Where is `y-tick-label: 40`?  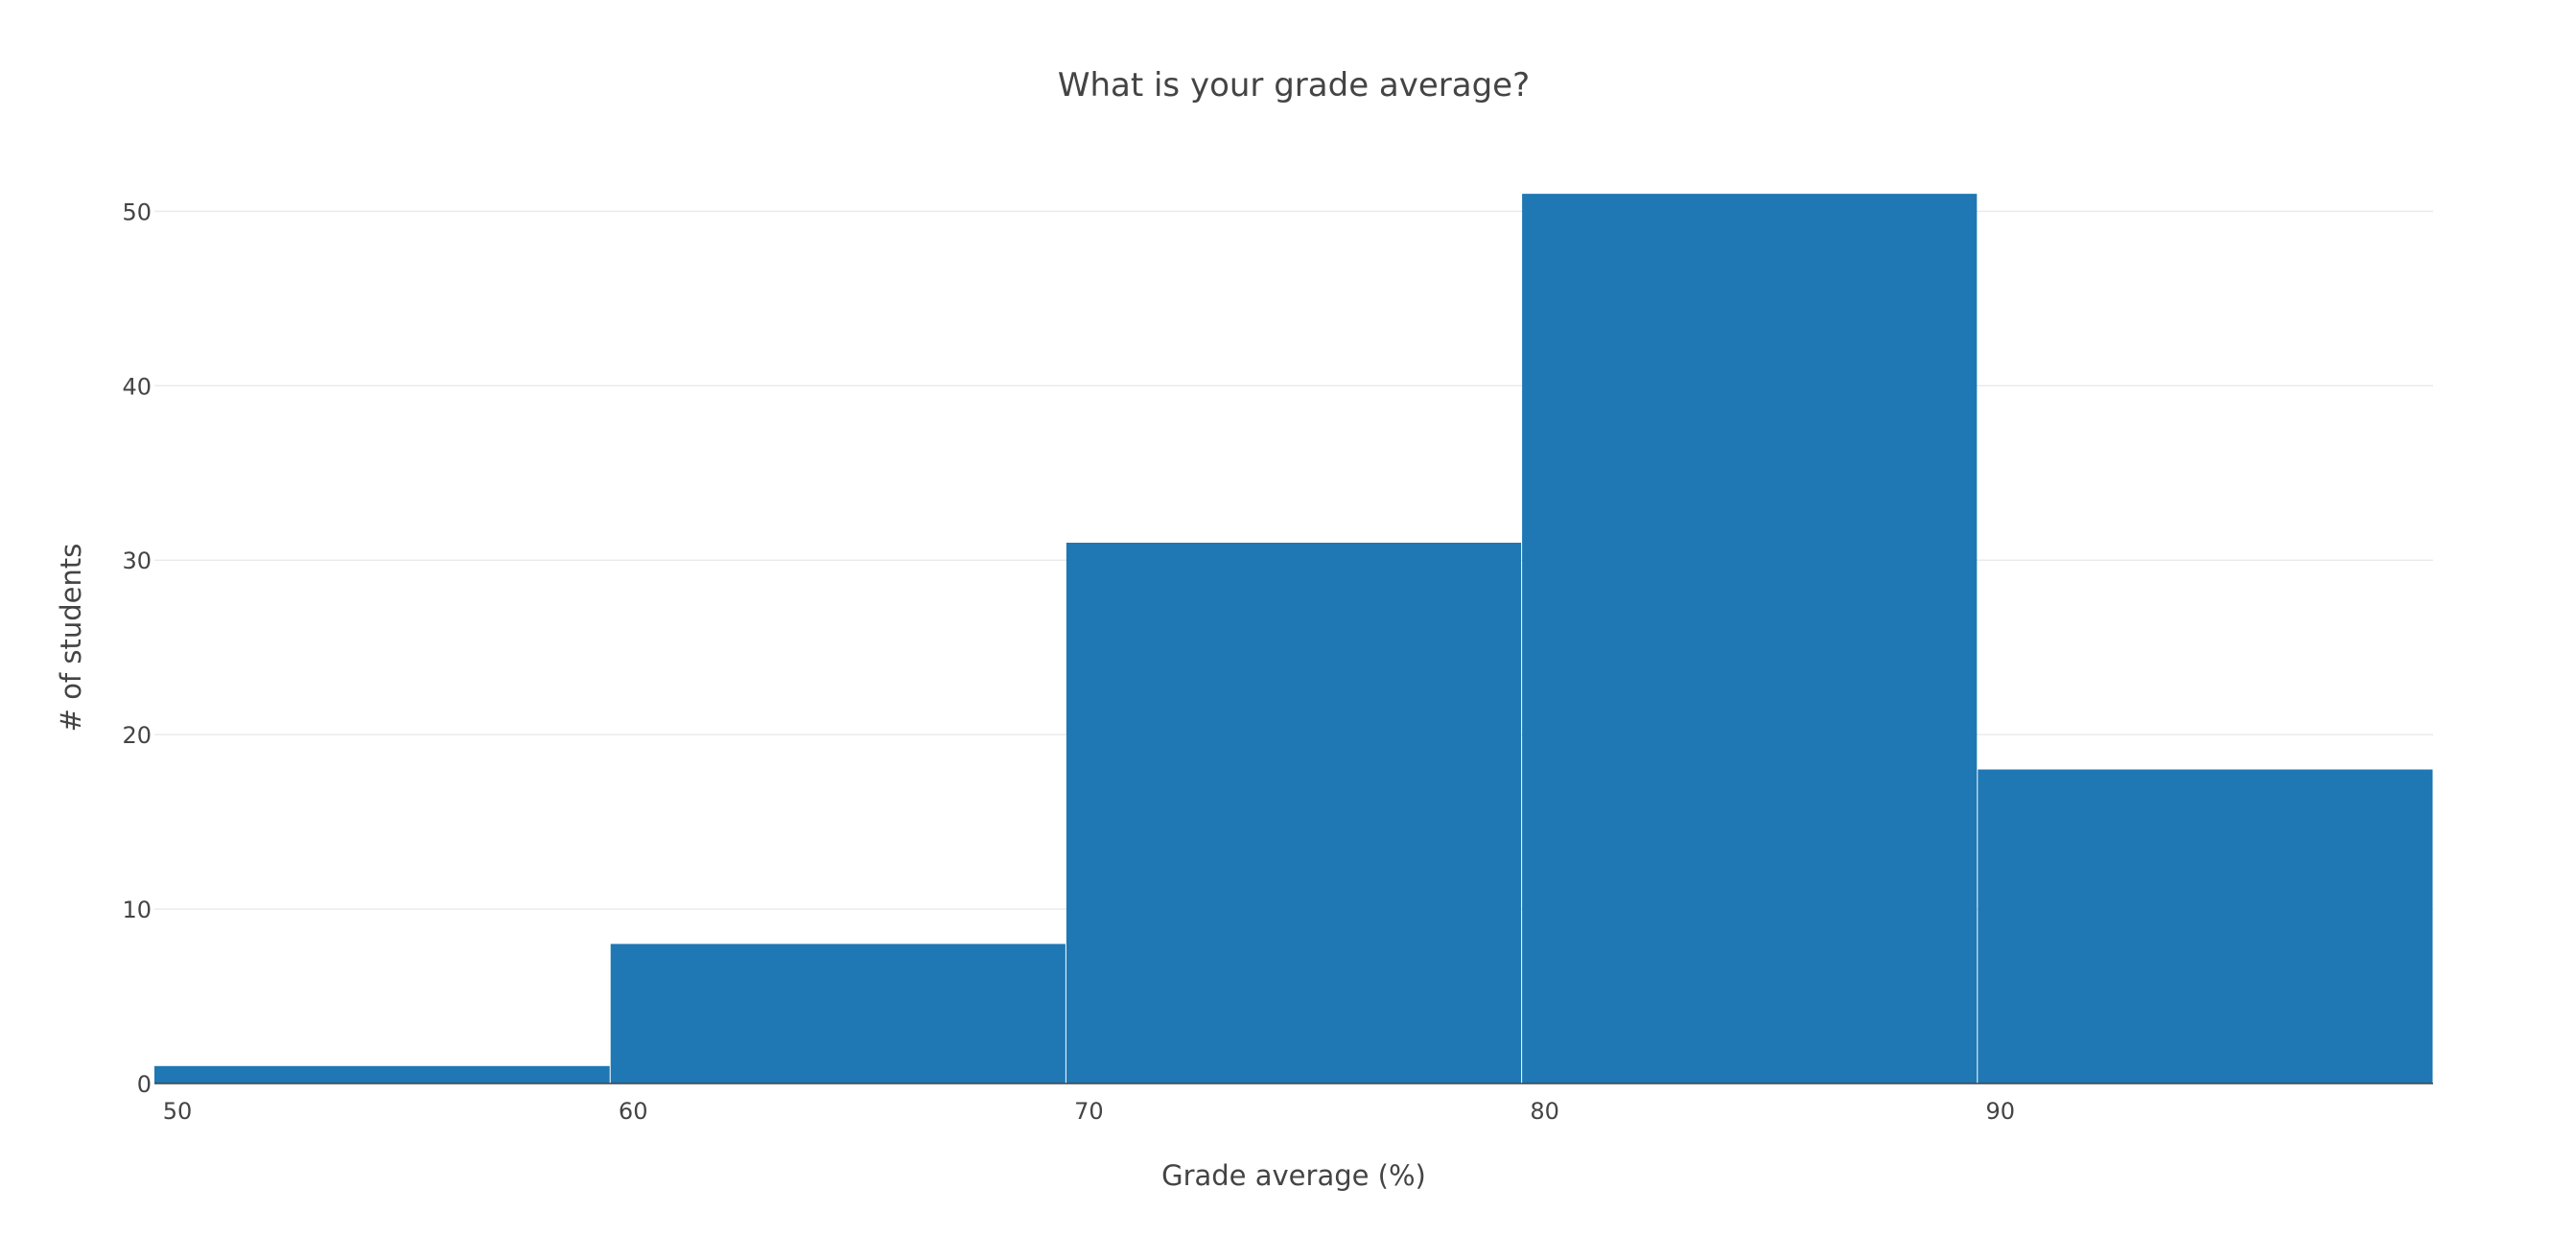
y-tick-label: 40 is located at coordinates (137, 386).